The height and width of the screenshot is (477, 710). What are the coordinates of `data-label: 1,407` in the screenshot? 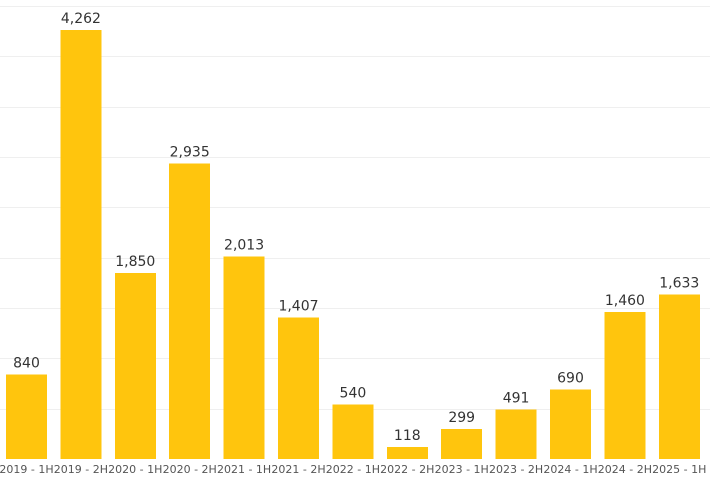 It's located at (298, 306).